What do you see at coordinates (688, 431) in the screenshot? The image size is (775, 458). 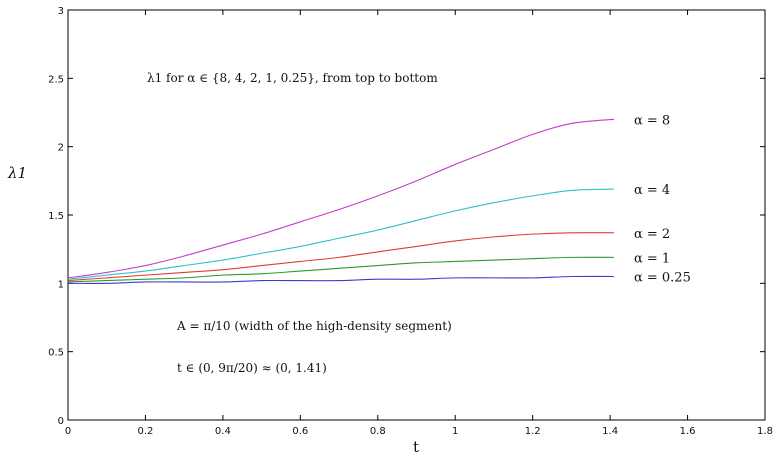 I see `x-tick-label: 1.6` at bounding box center [688, 431].